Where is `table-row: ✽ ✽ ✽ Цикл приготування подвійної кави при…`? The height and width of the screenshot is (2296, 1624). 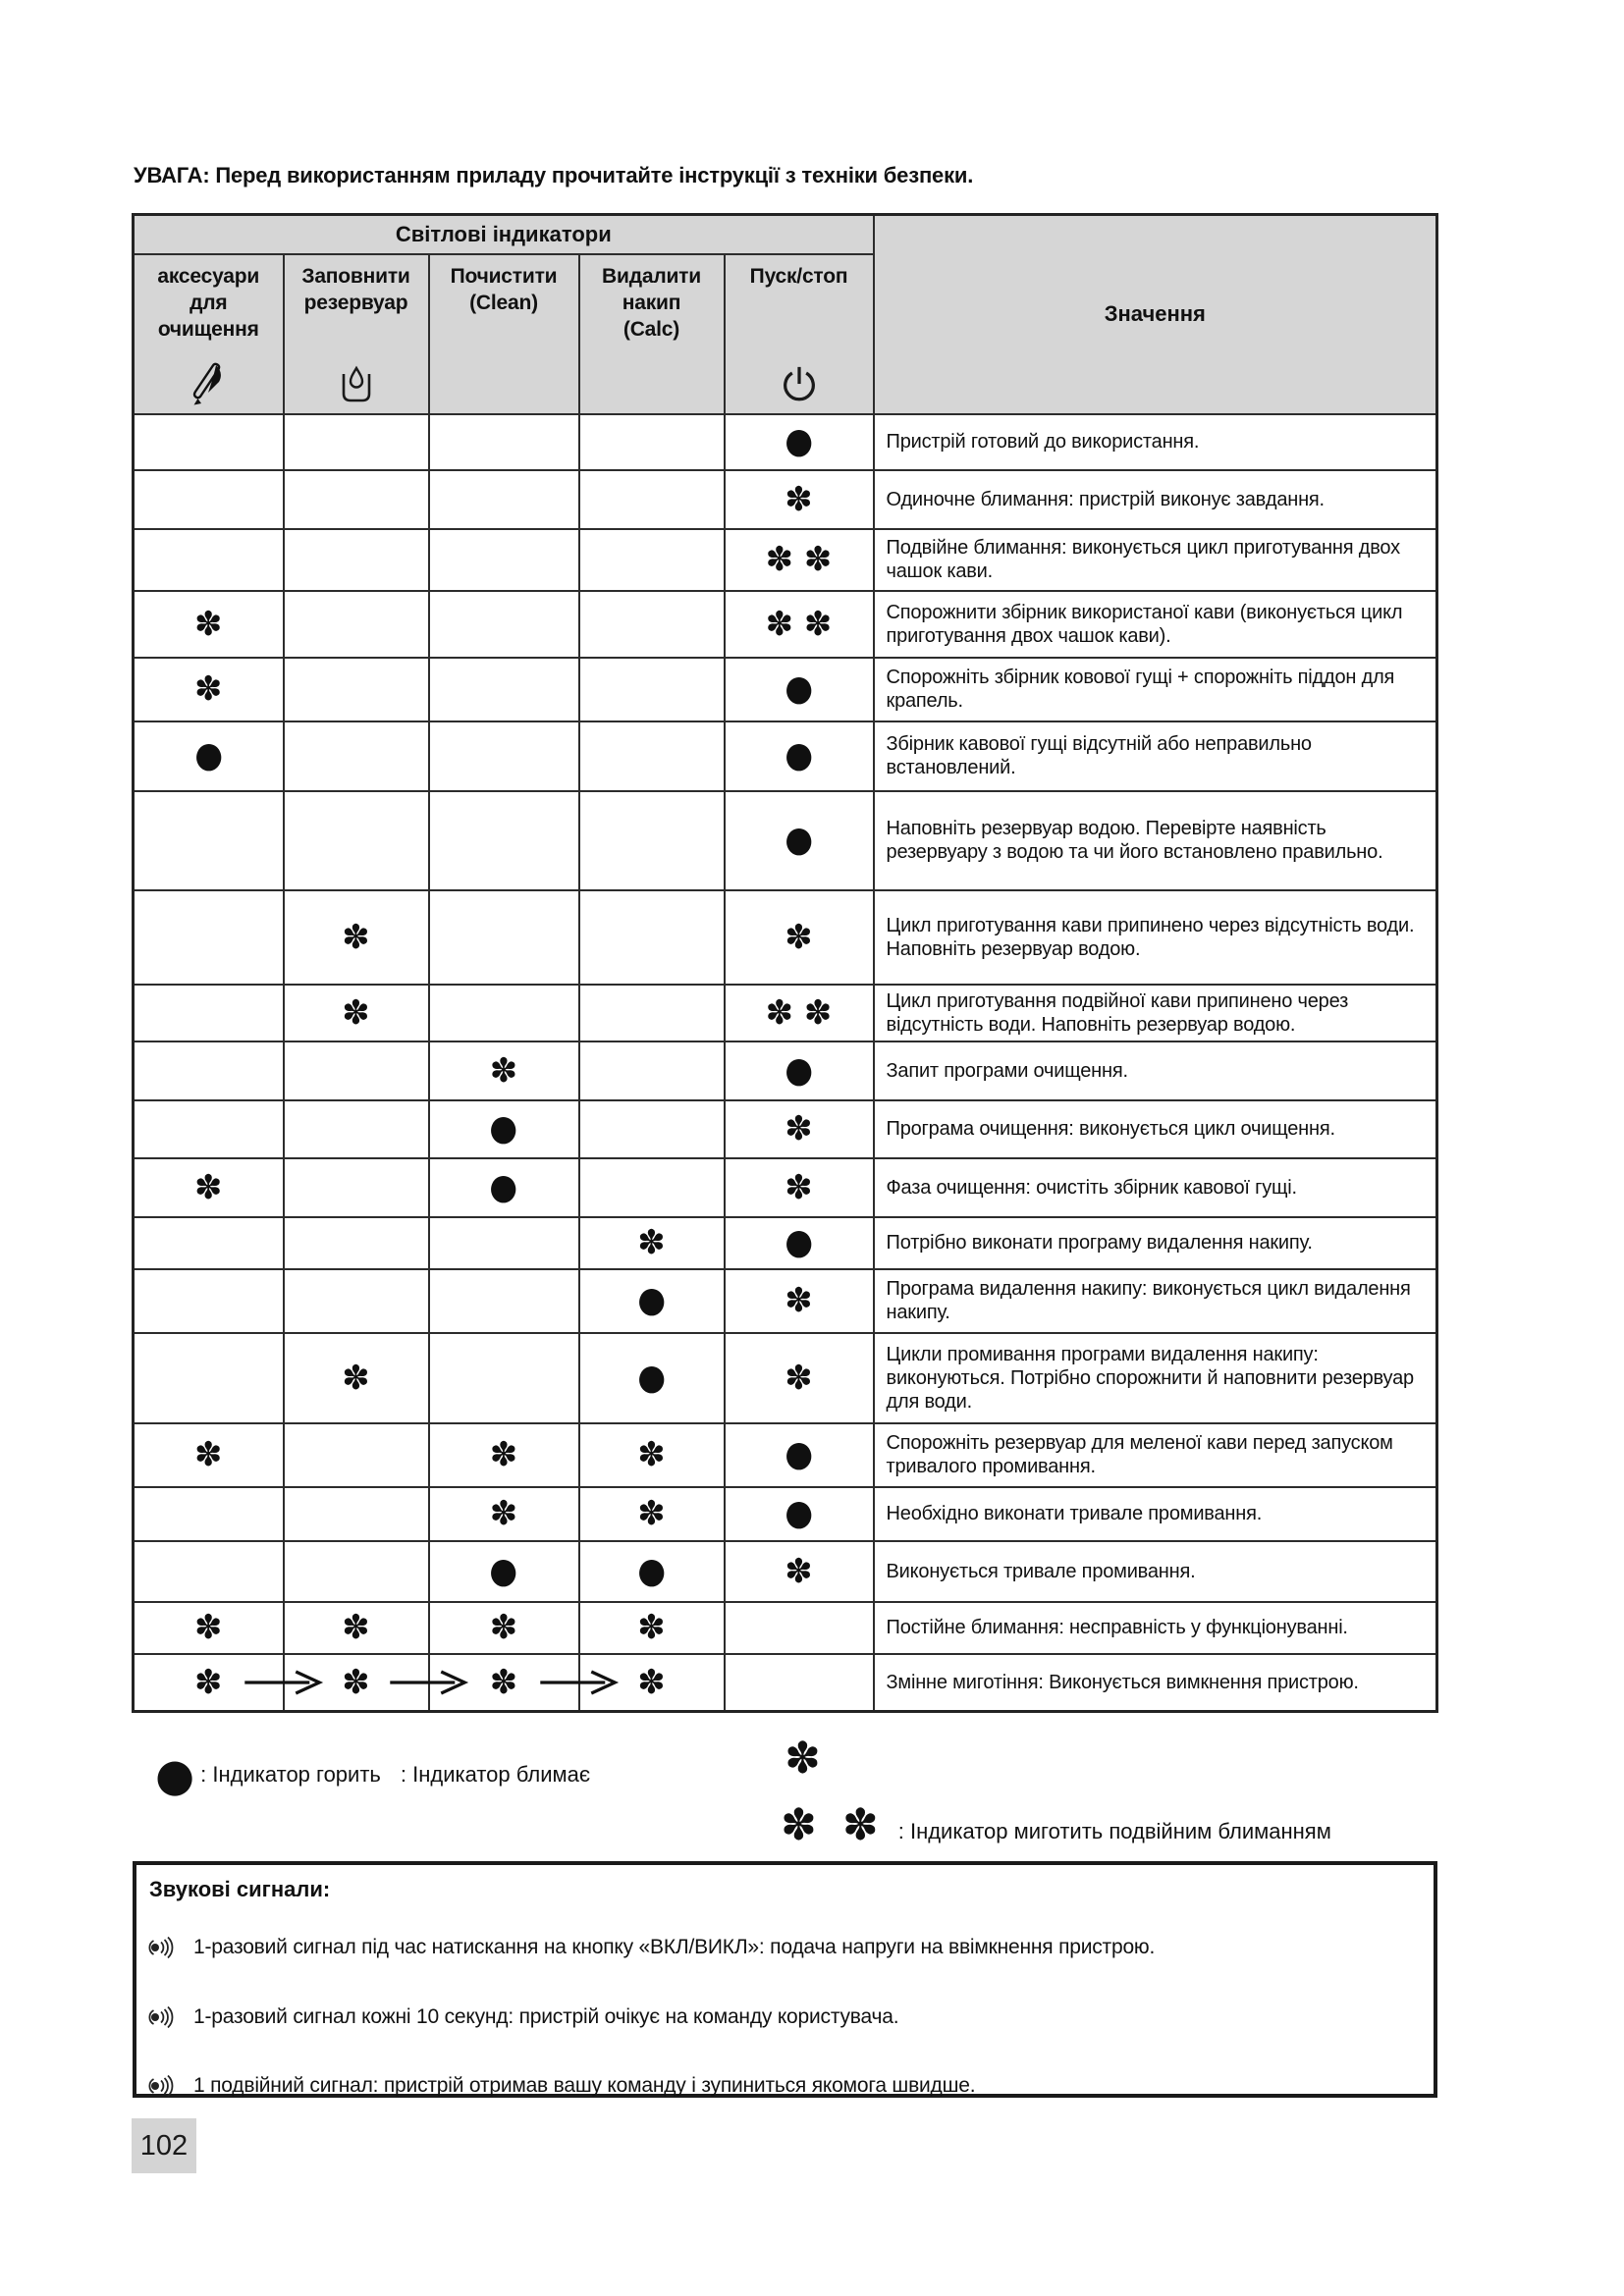
table-row: ✽ ✽ ✽ Цикл приготування подвійної кави при… is located at coordinates (785, 1012).